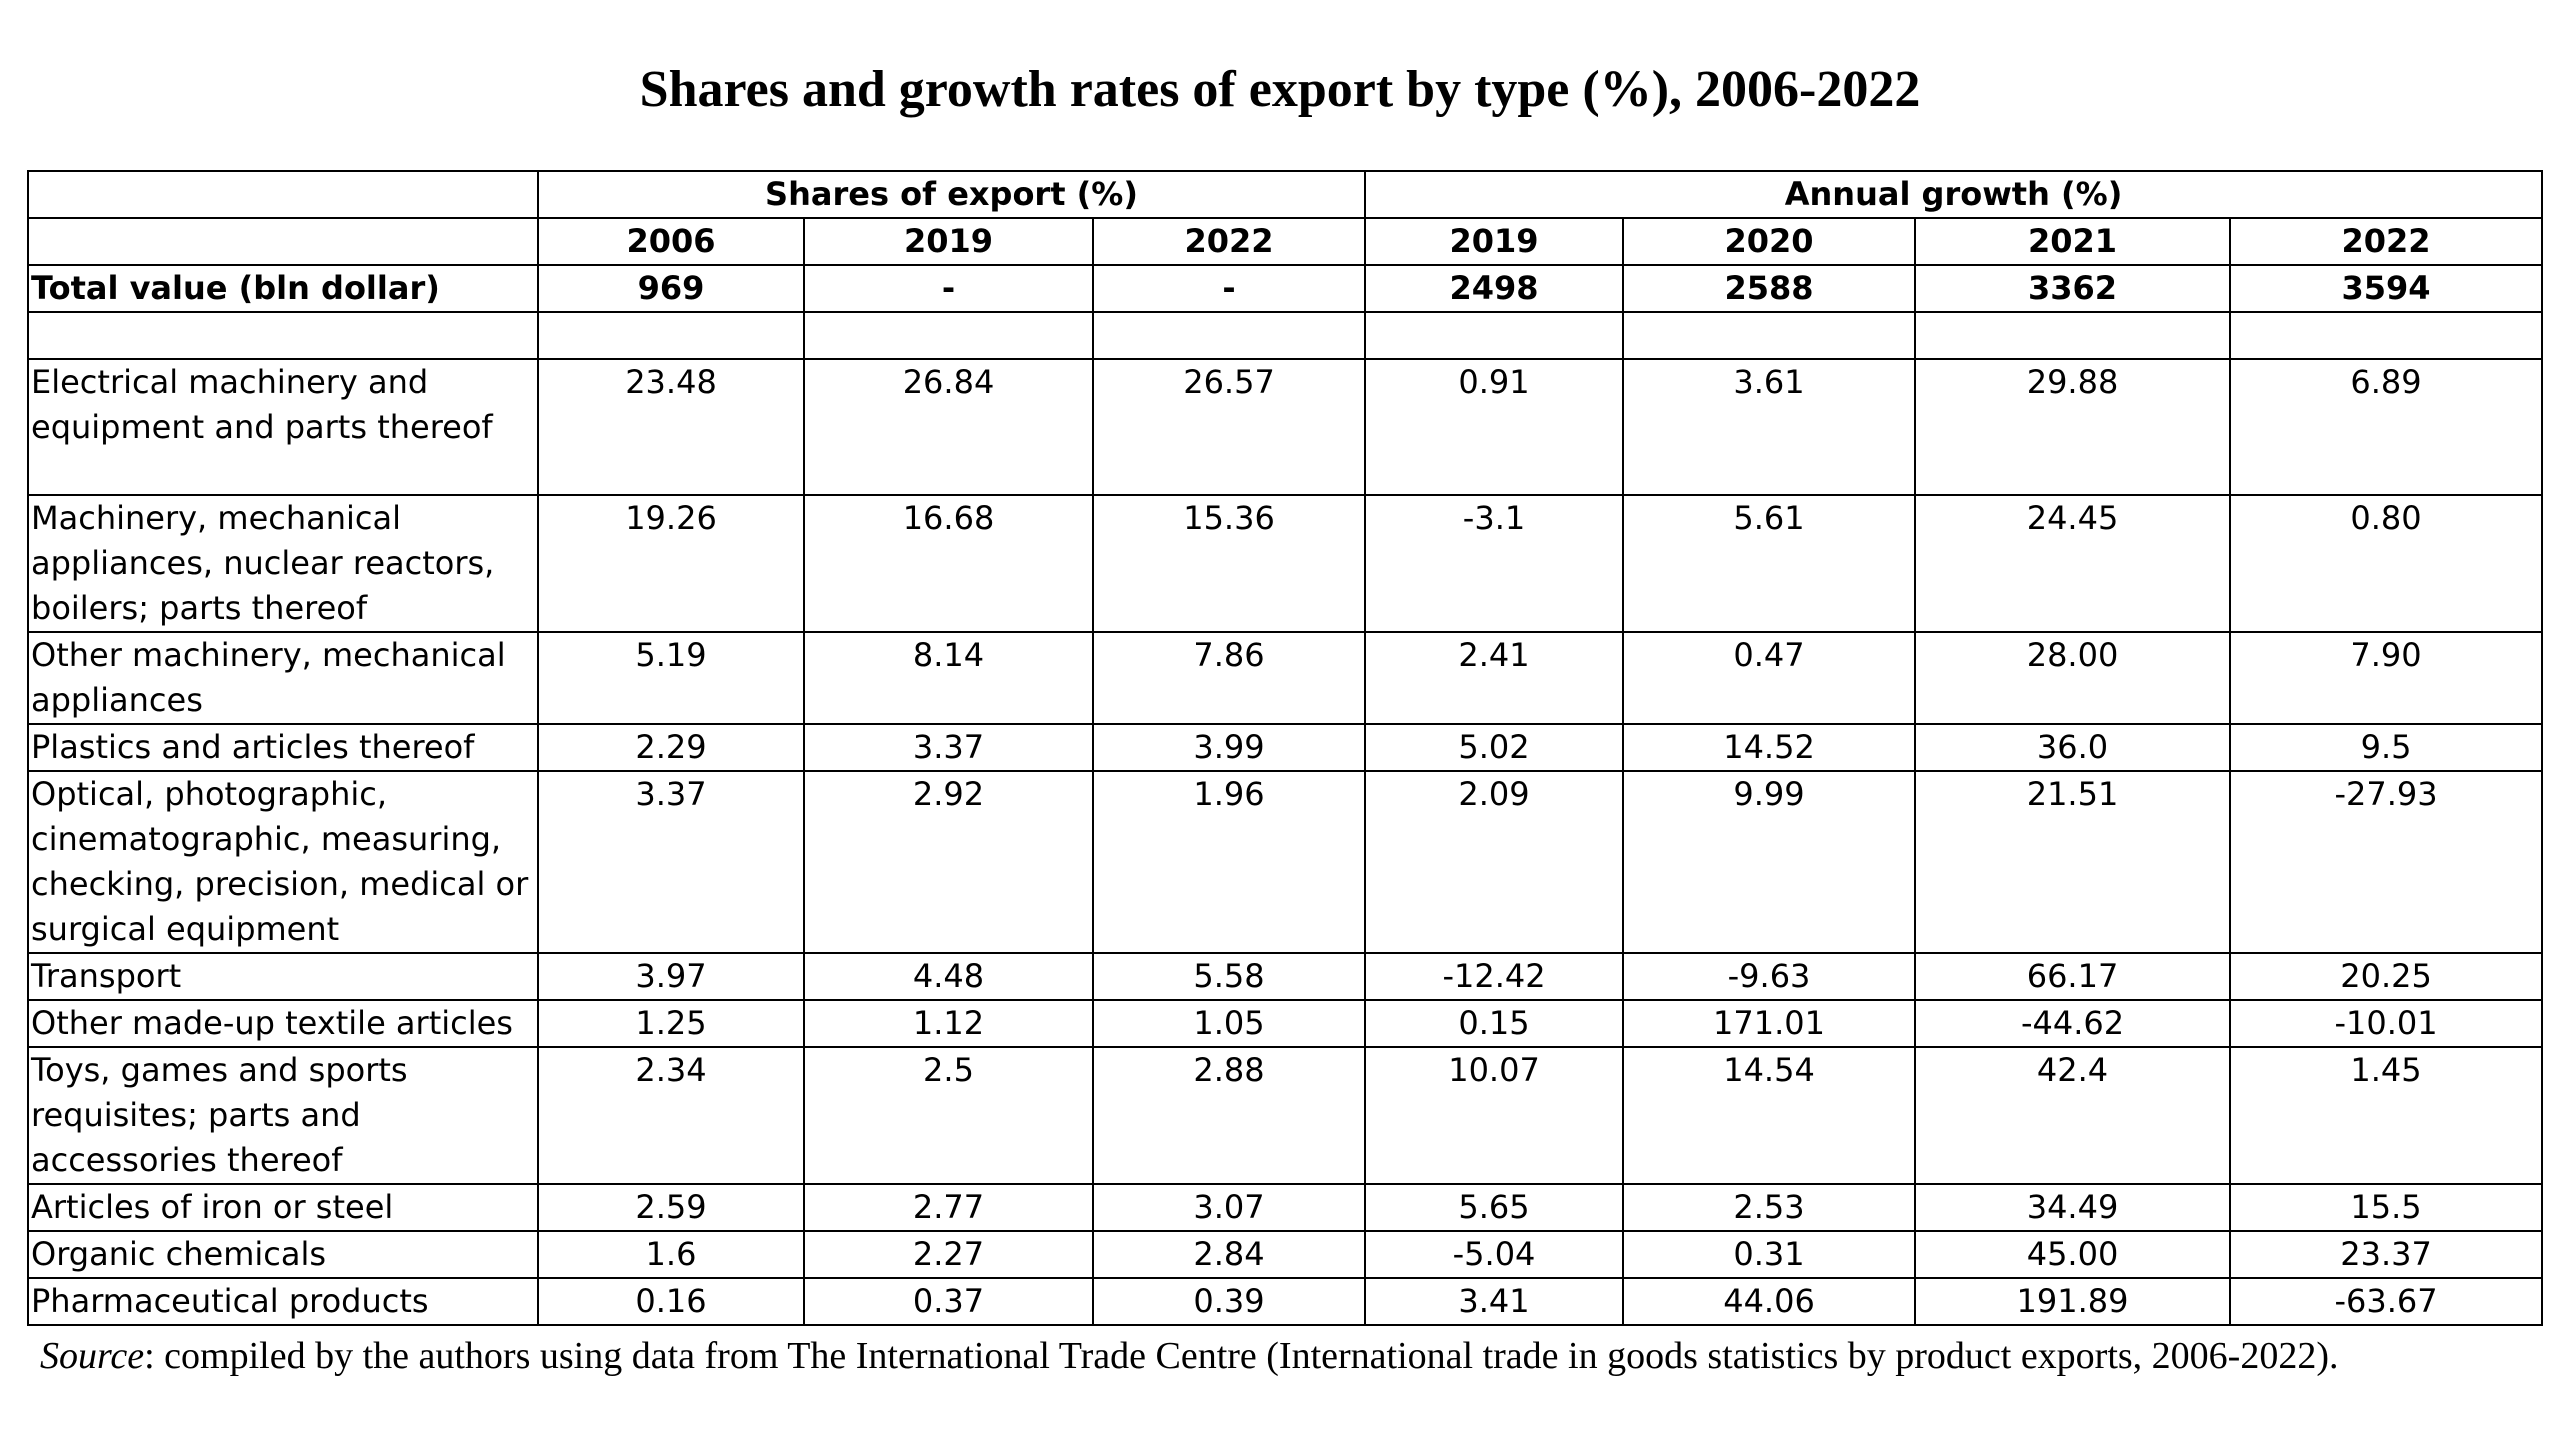 The image size is (2560, 1440). I want to click on value-cell: 5.19, so click(671, 678).